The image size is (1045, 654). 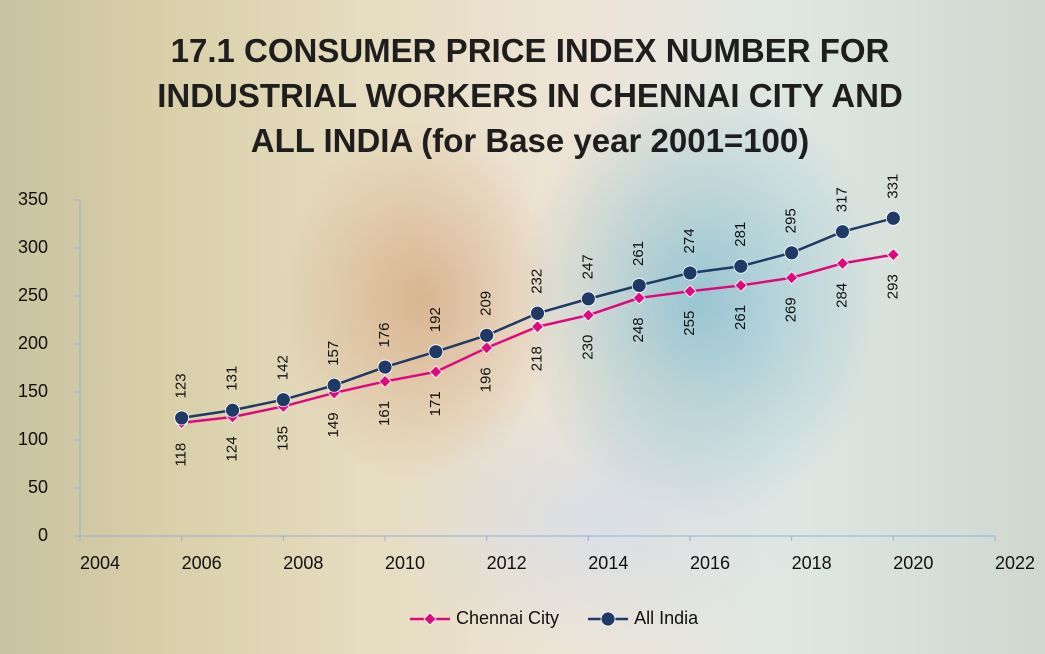 I want to click on data-label: 123, so click(x=181, y=385).